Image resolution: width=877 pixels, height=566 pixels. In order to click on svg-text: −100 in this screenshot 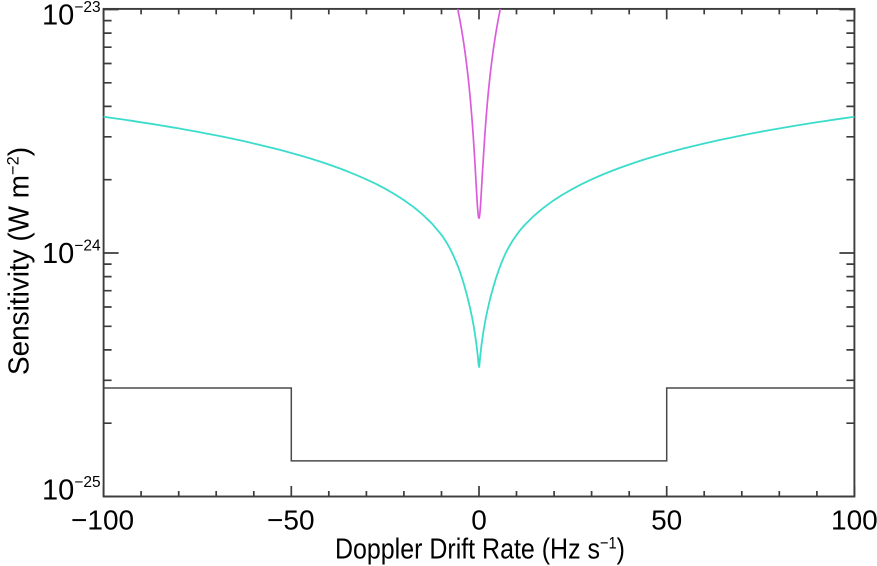, I will do `click(102, 520)`.